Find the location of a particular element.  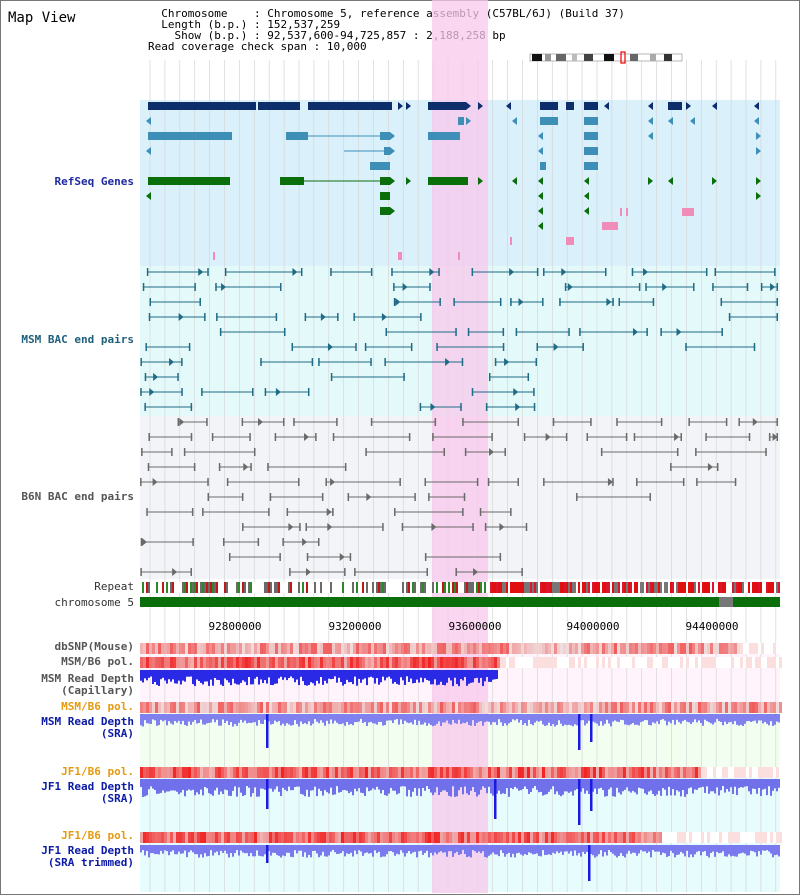

repeat-track is located at coordinates (460, 587).